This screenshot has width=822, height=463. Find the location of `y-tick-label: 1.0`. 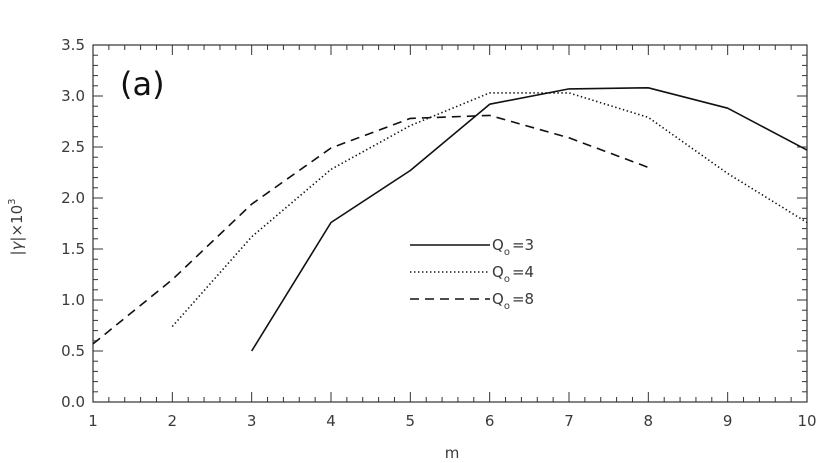

y-tick-label: 1.0 is located at coordinates (73, 300).